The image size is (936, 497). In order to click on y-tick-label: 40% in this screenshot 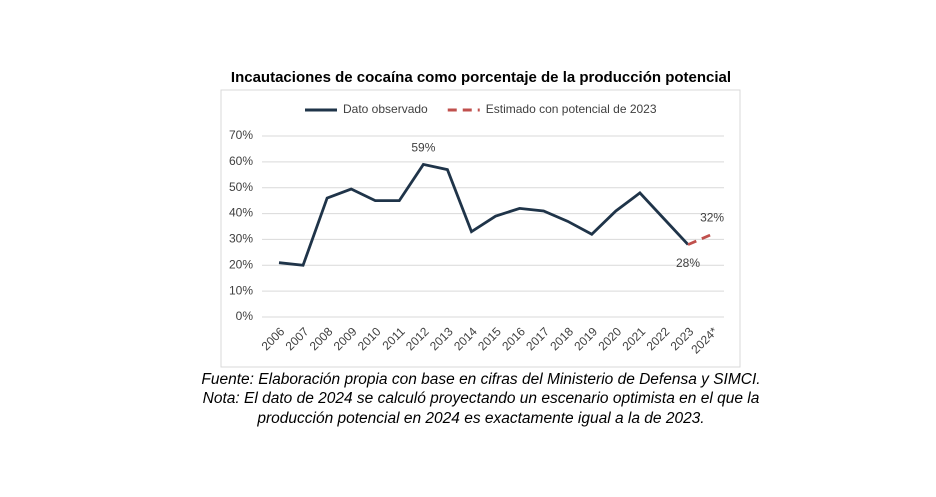, I will do `click(241, 213)`.